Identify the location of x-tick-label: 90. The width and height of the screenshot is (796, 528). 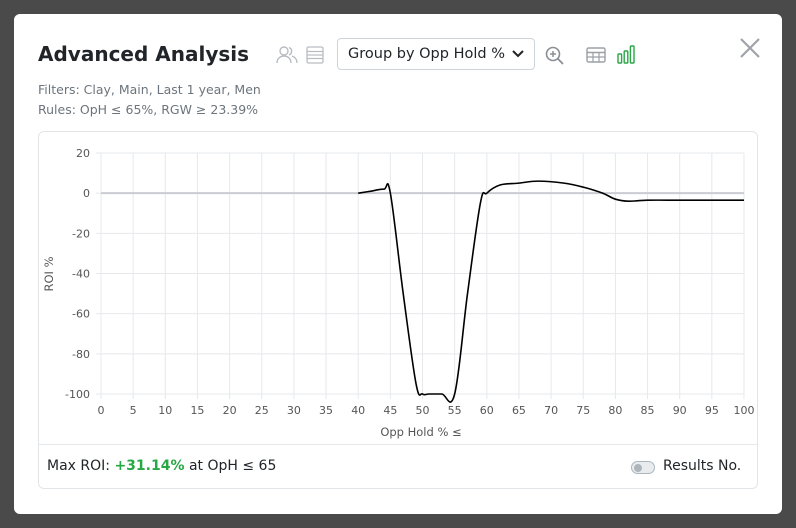
(680, 410).